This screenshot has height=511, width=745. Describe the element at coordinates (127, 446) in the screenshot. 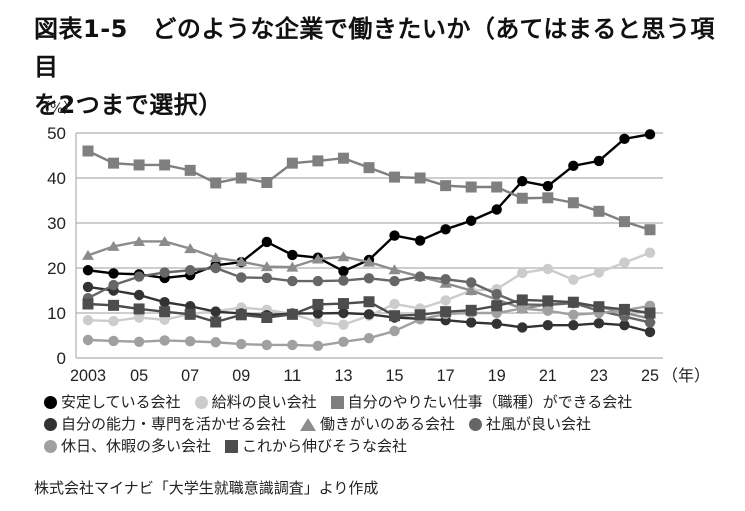

I see `legend-item: 休日、休暇の多い会社` at that location.